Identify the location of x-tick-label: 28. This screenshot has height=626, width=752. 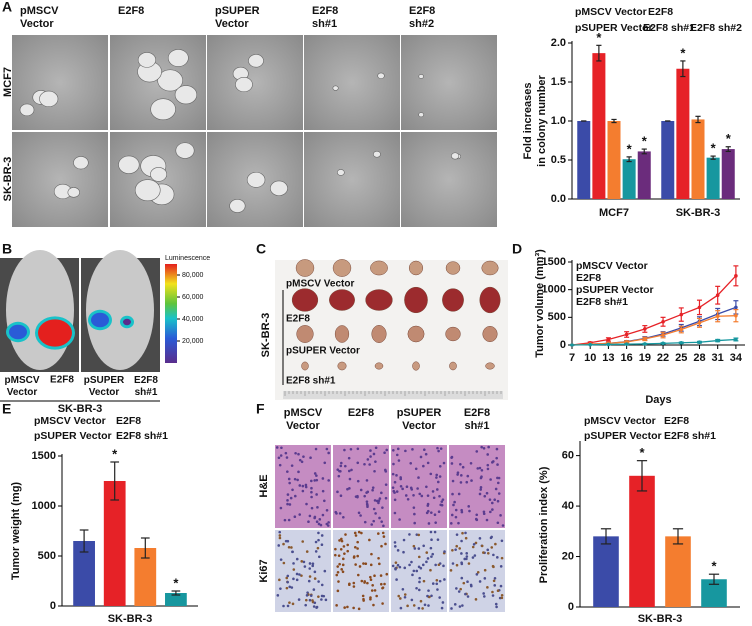
(699, 358).